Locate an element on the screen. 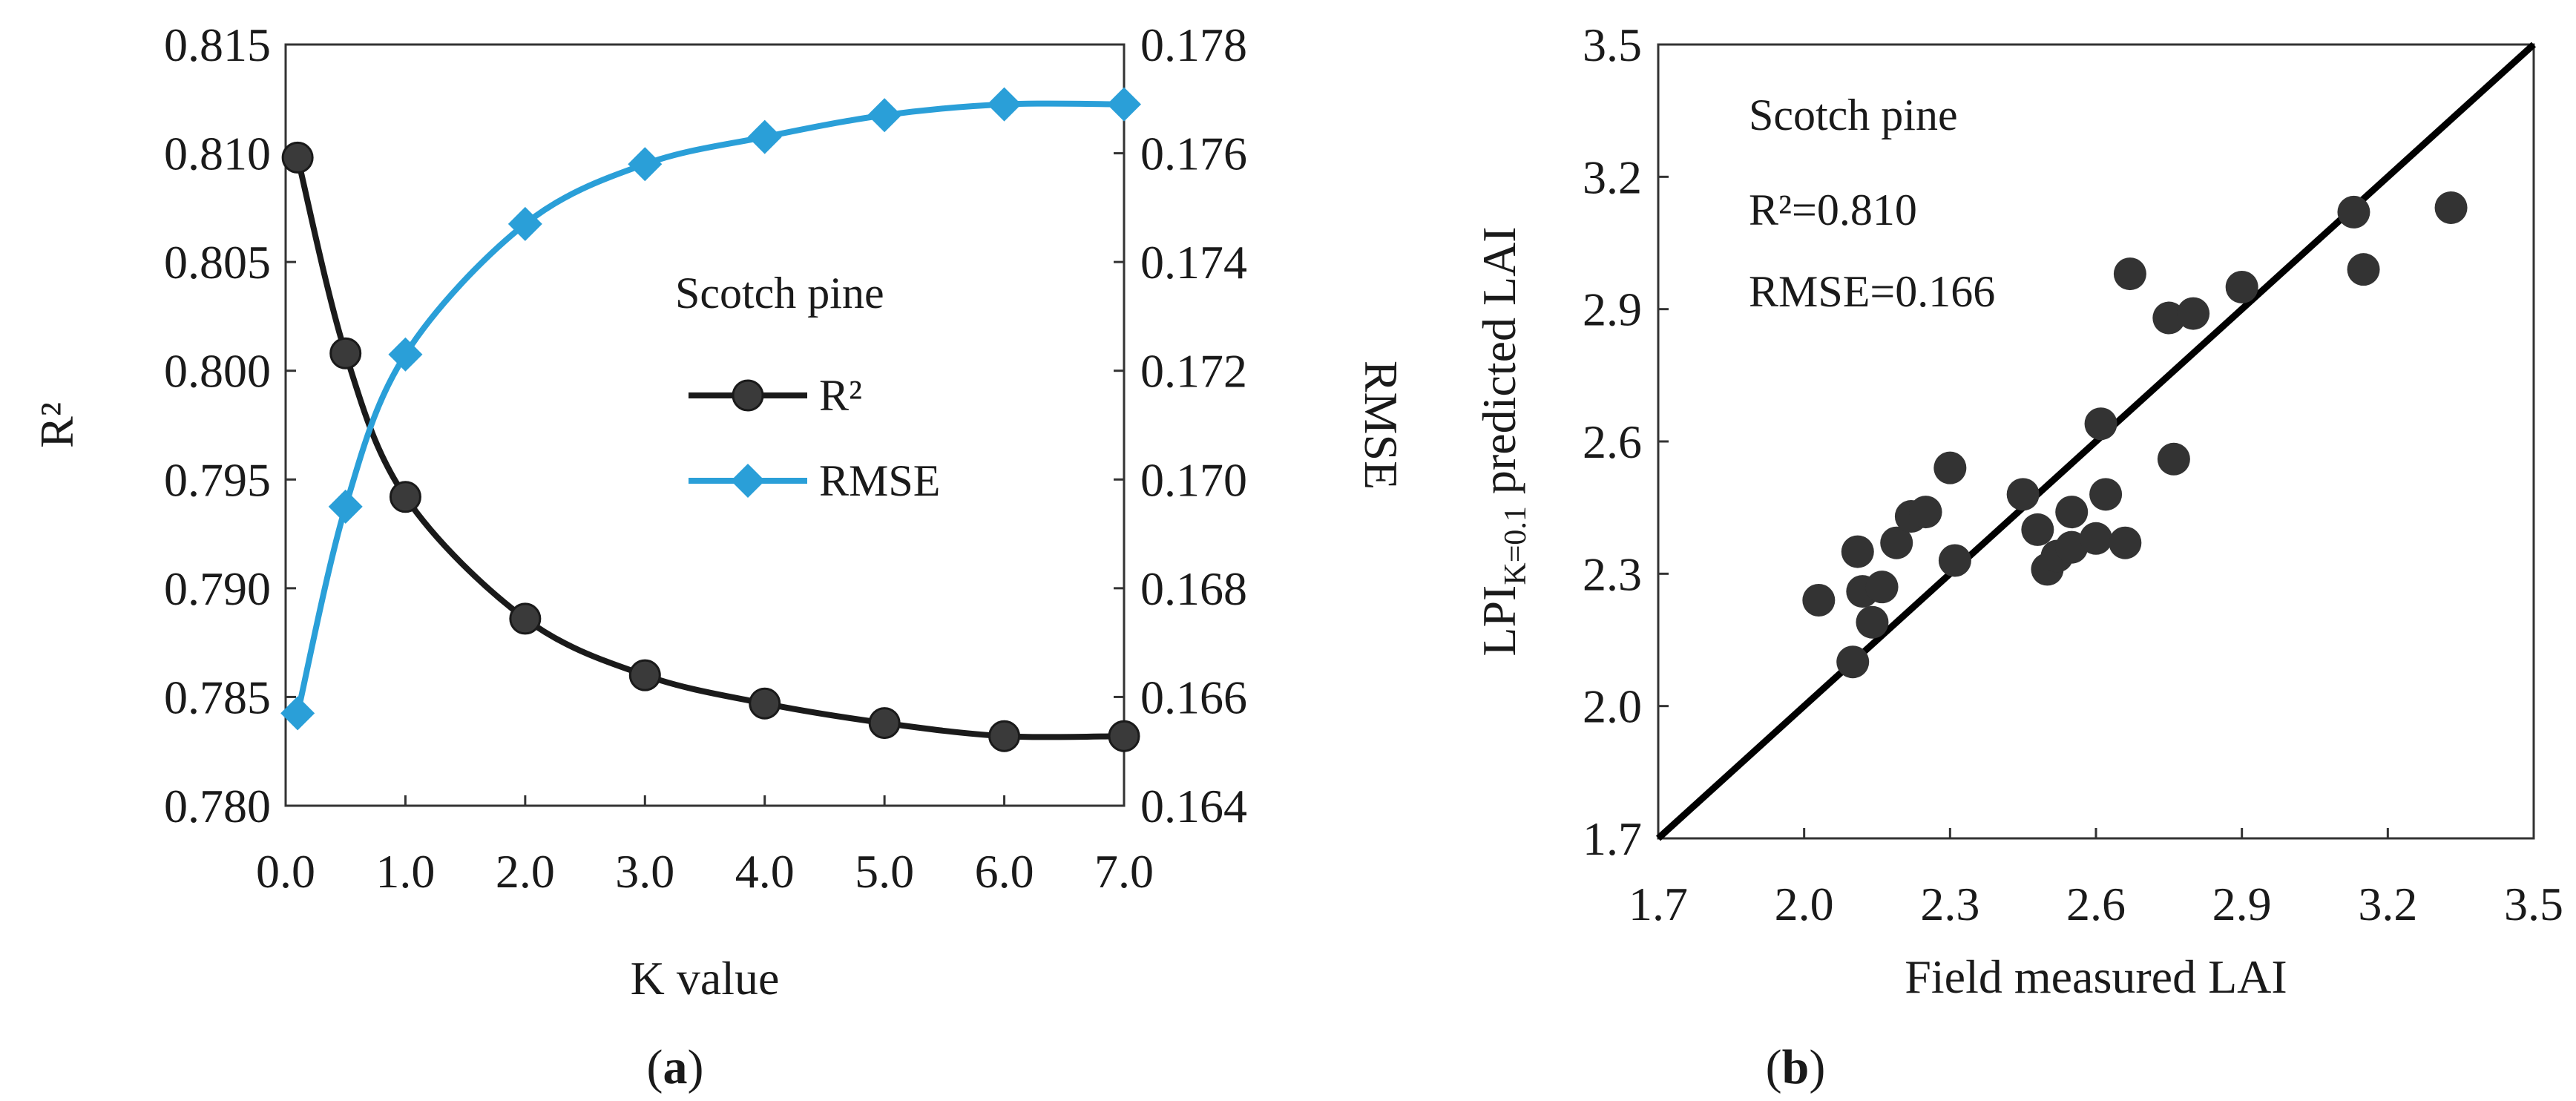  panel-a-left-y-tick-label: 0.800 is located at coordinates (218, 371).